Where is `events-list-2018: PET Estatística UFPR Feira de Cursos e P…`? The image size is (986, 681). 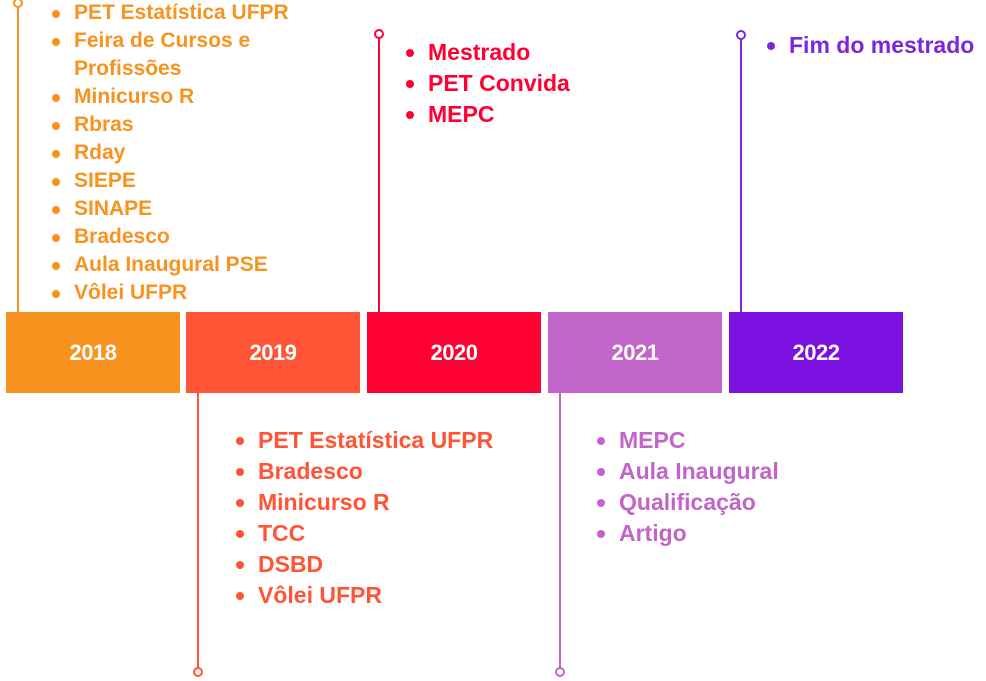 events-list-2018: PET Estatística UFPR Feira de Cursos e P… is located at coordinates (180, 153).